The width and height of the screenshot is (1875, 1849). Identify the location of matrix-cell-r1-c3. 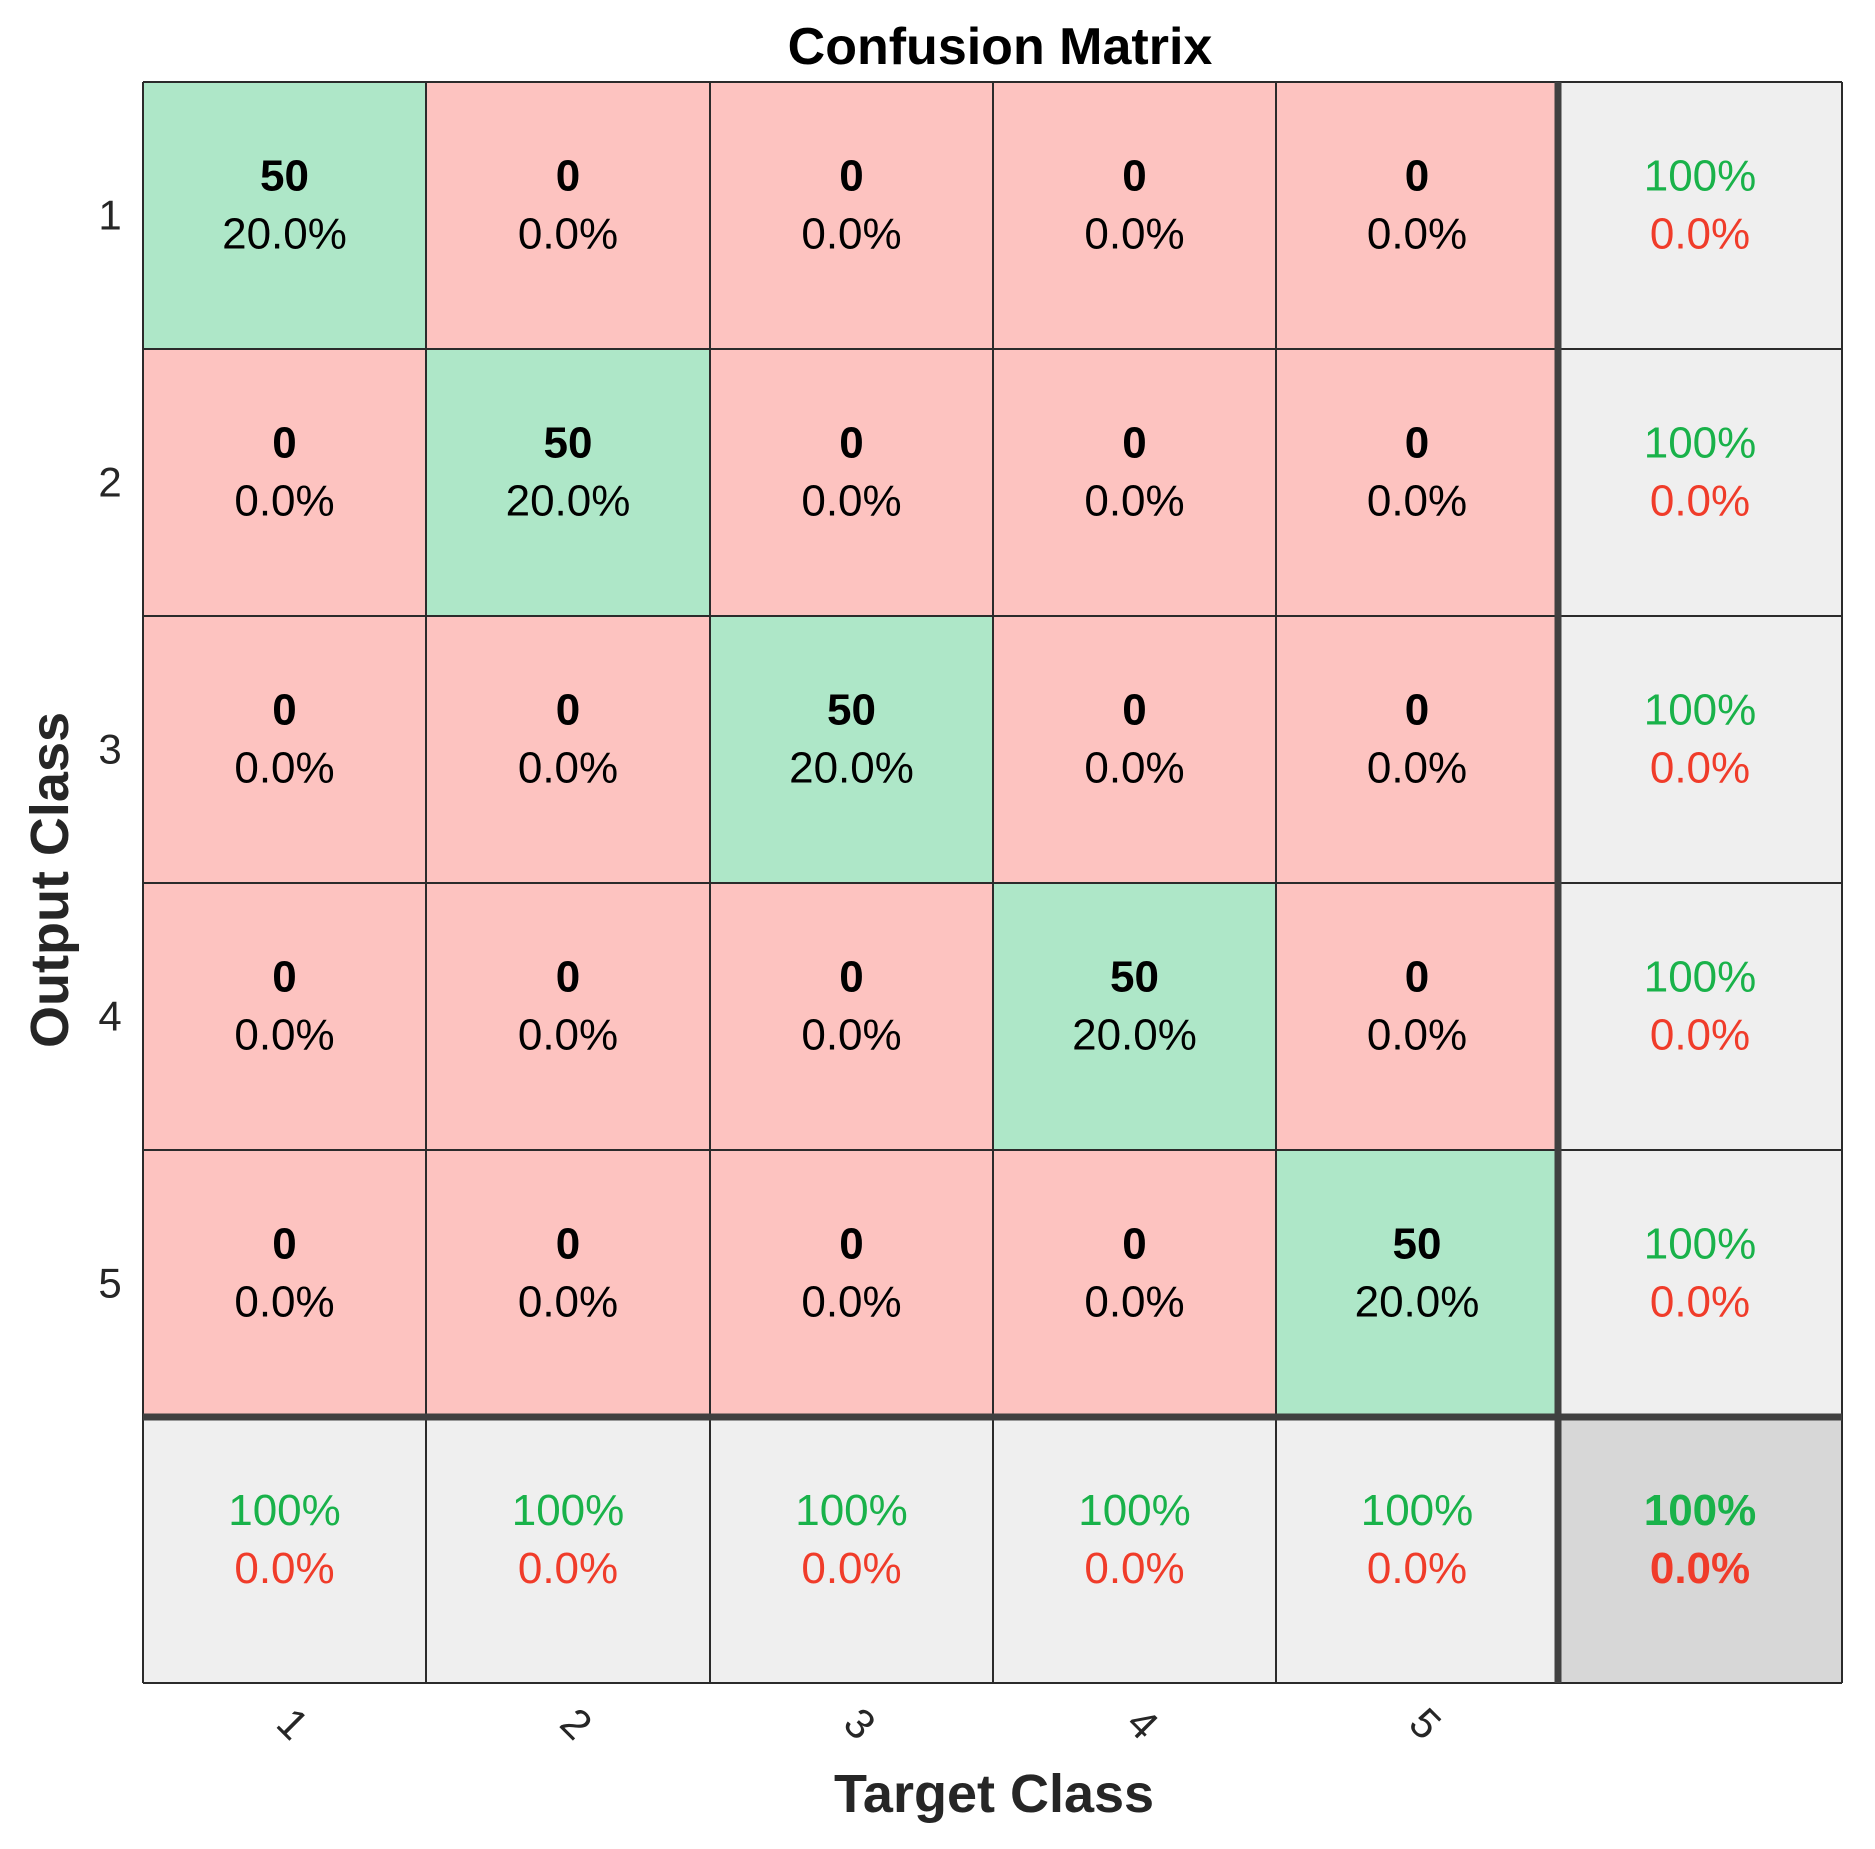
(851, 215).